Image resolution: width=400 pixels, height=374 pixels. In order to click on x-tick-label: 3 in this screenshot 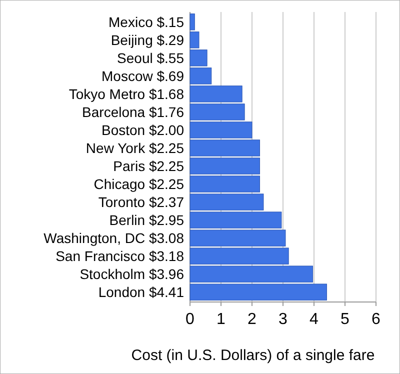, I will do `click(283, 319)`.